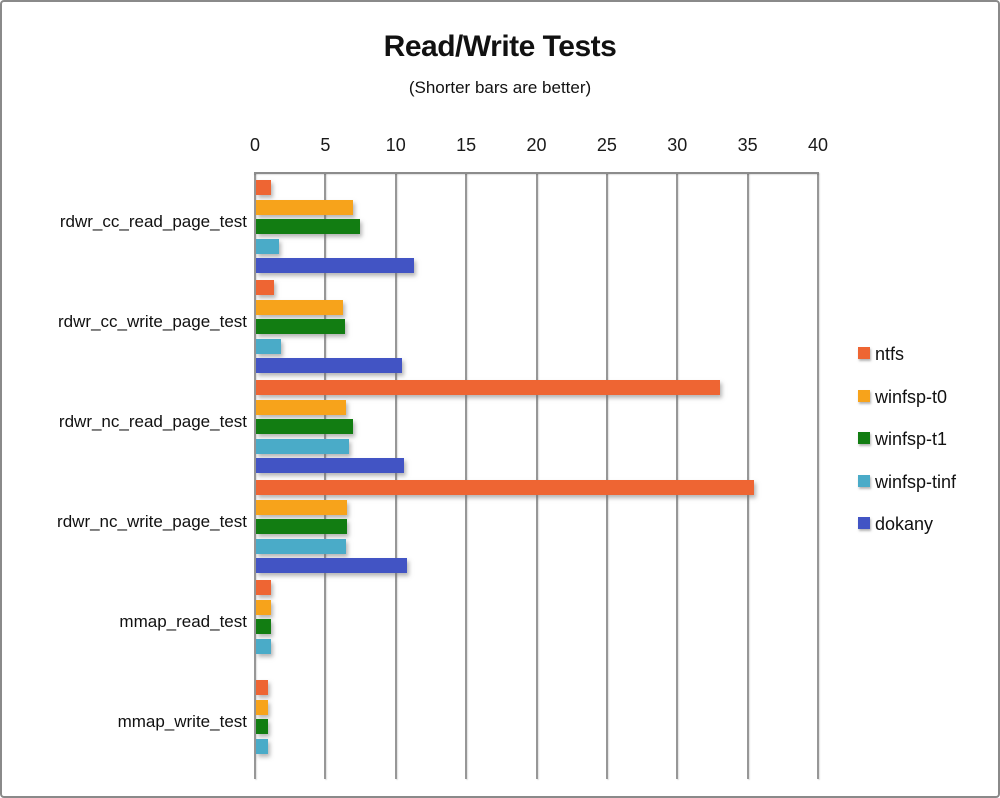 This screenshot has height=798, width=1000. I want to click on legend-label: dokany, so click(904, 524).